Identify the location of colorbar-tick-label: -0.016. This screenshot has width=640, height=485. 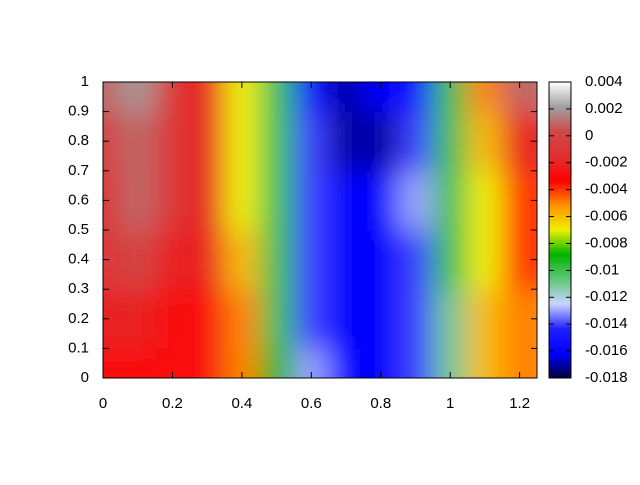
(606, 350).